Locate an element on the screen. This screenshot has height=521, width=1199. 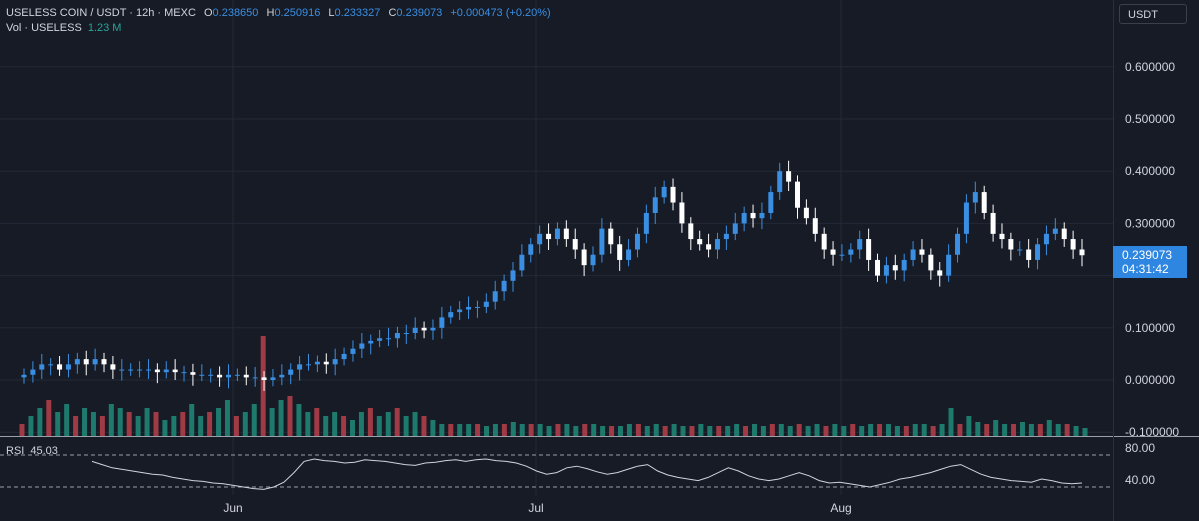
rsi-pane is located at coordinates (556, 472).